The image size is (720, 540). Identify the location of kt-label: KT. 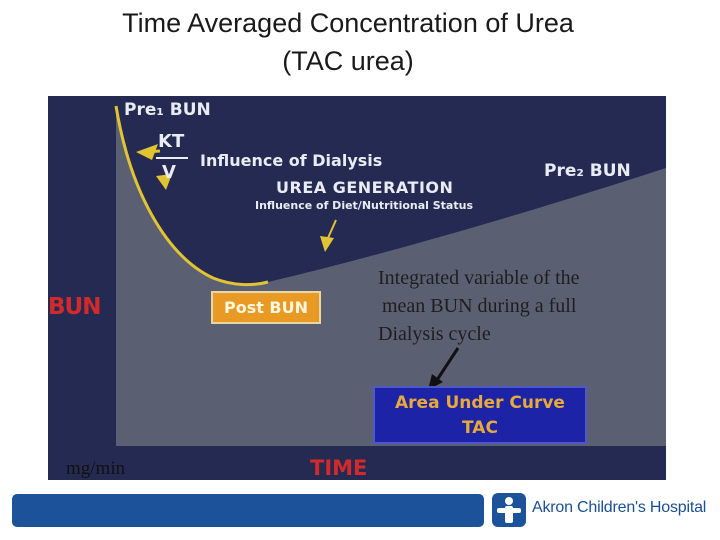
(171, 141).